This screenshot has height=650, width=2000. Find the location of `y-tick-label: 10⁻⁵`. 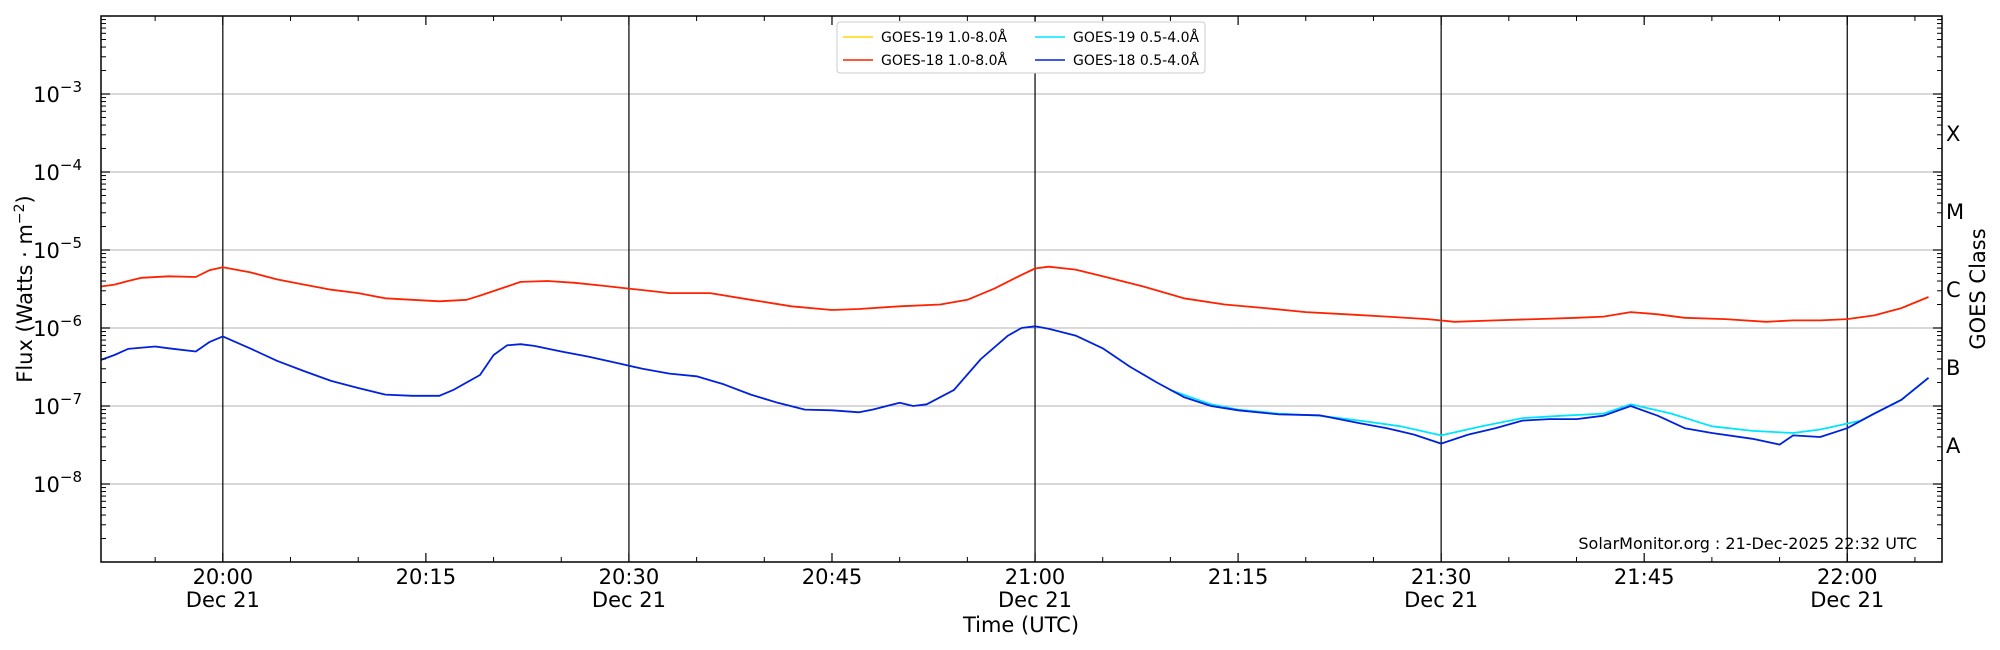

y-tick-label: 10⁻⁵ is located at coordinates (57, 248).